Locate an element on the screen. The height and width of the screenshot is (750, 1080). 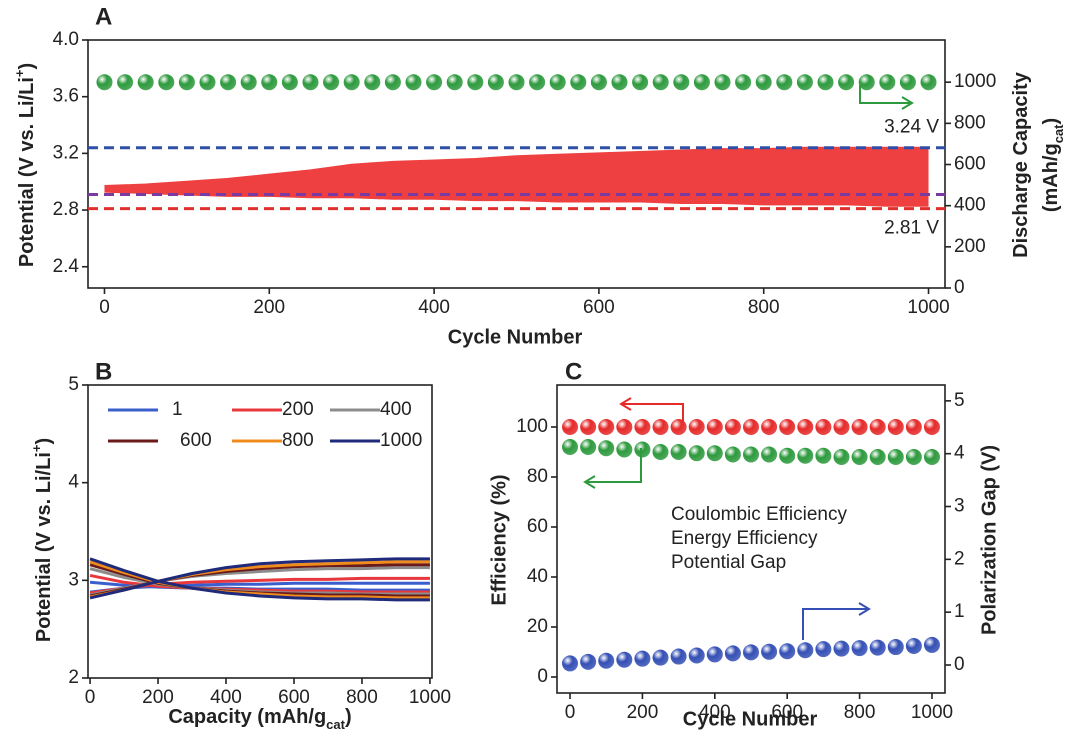
y-axis-label: Efficiency (%) is located at coordinates (499, 539).